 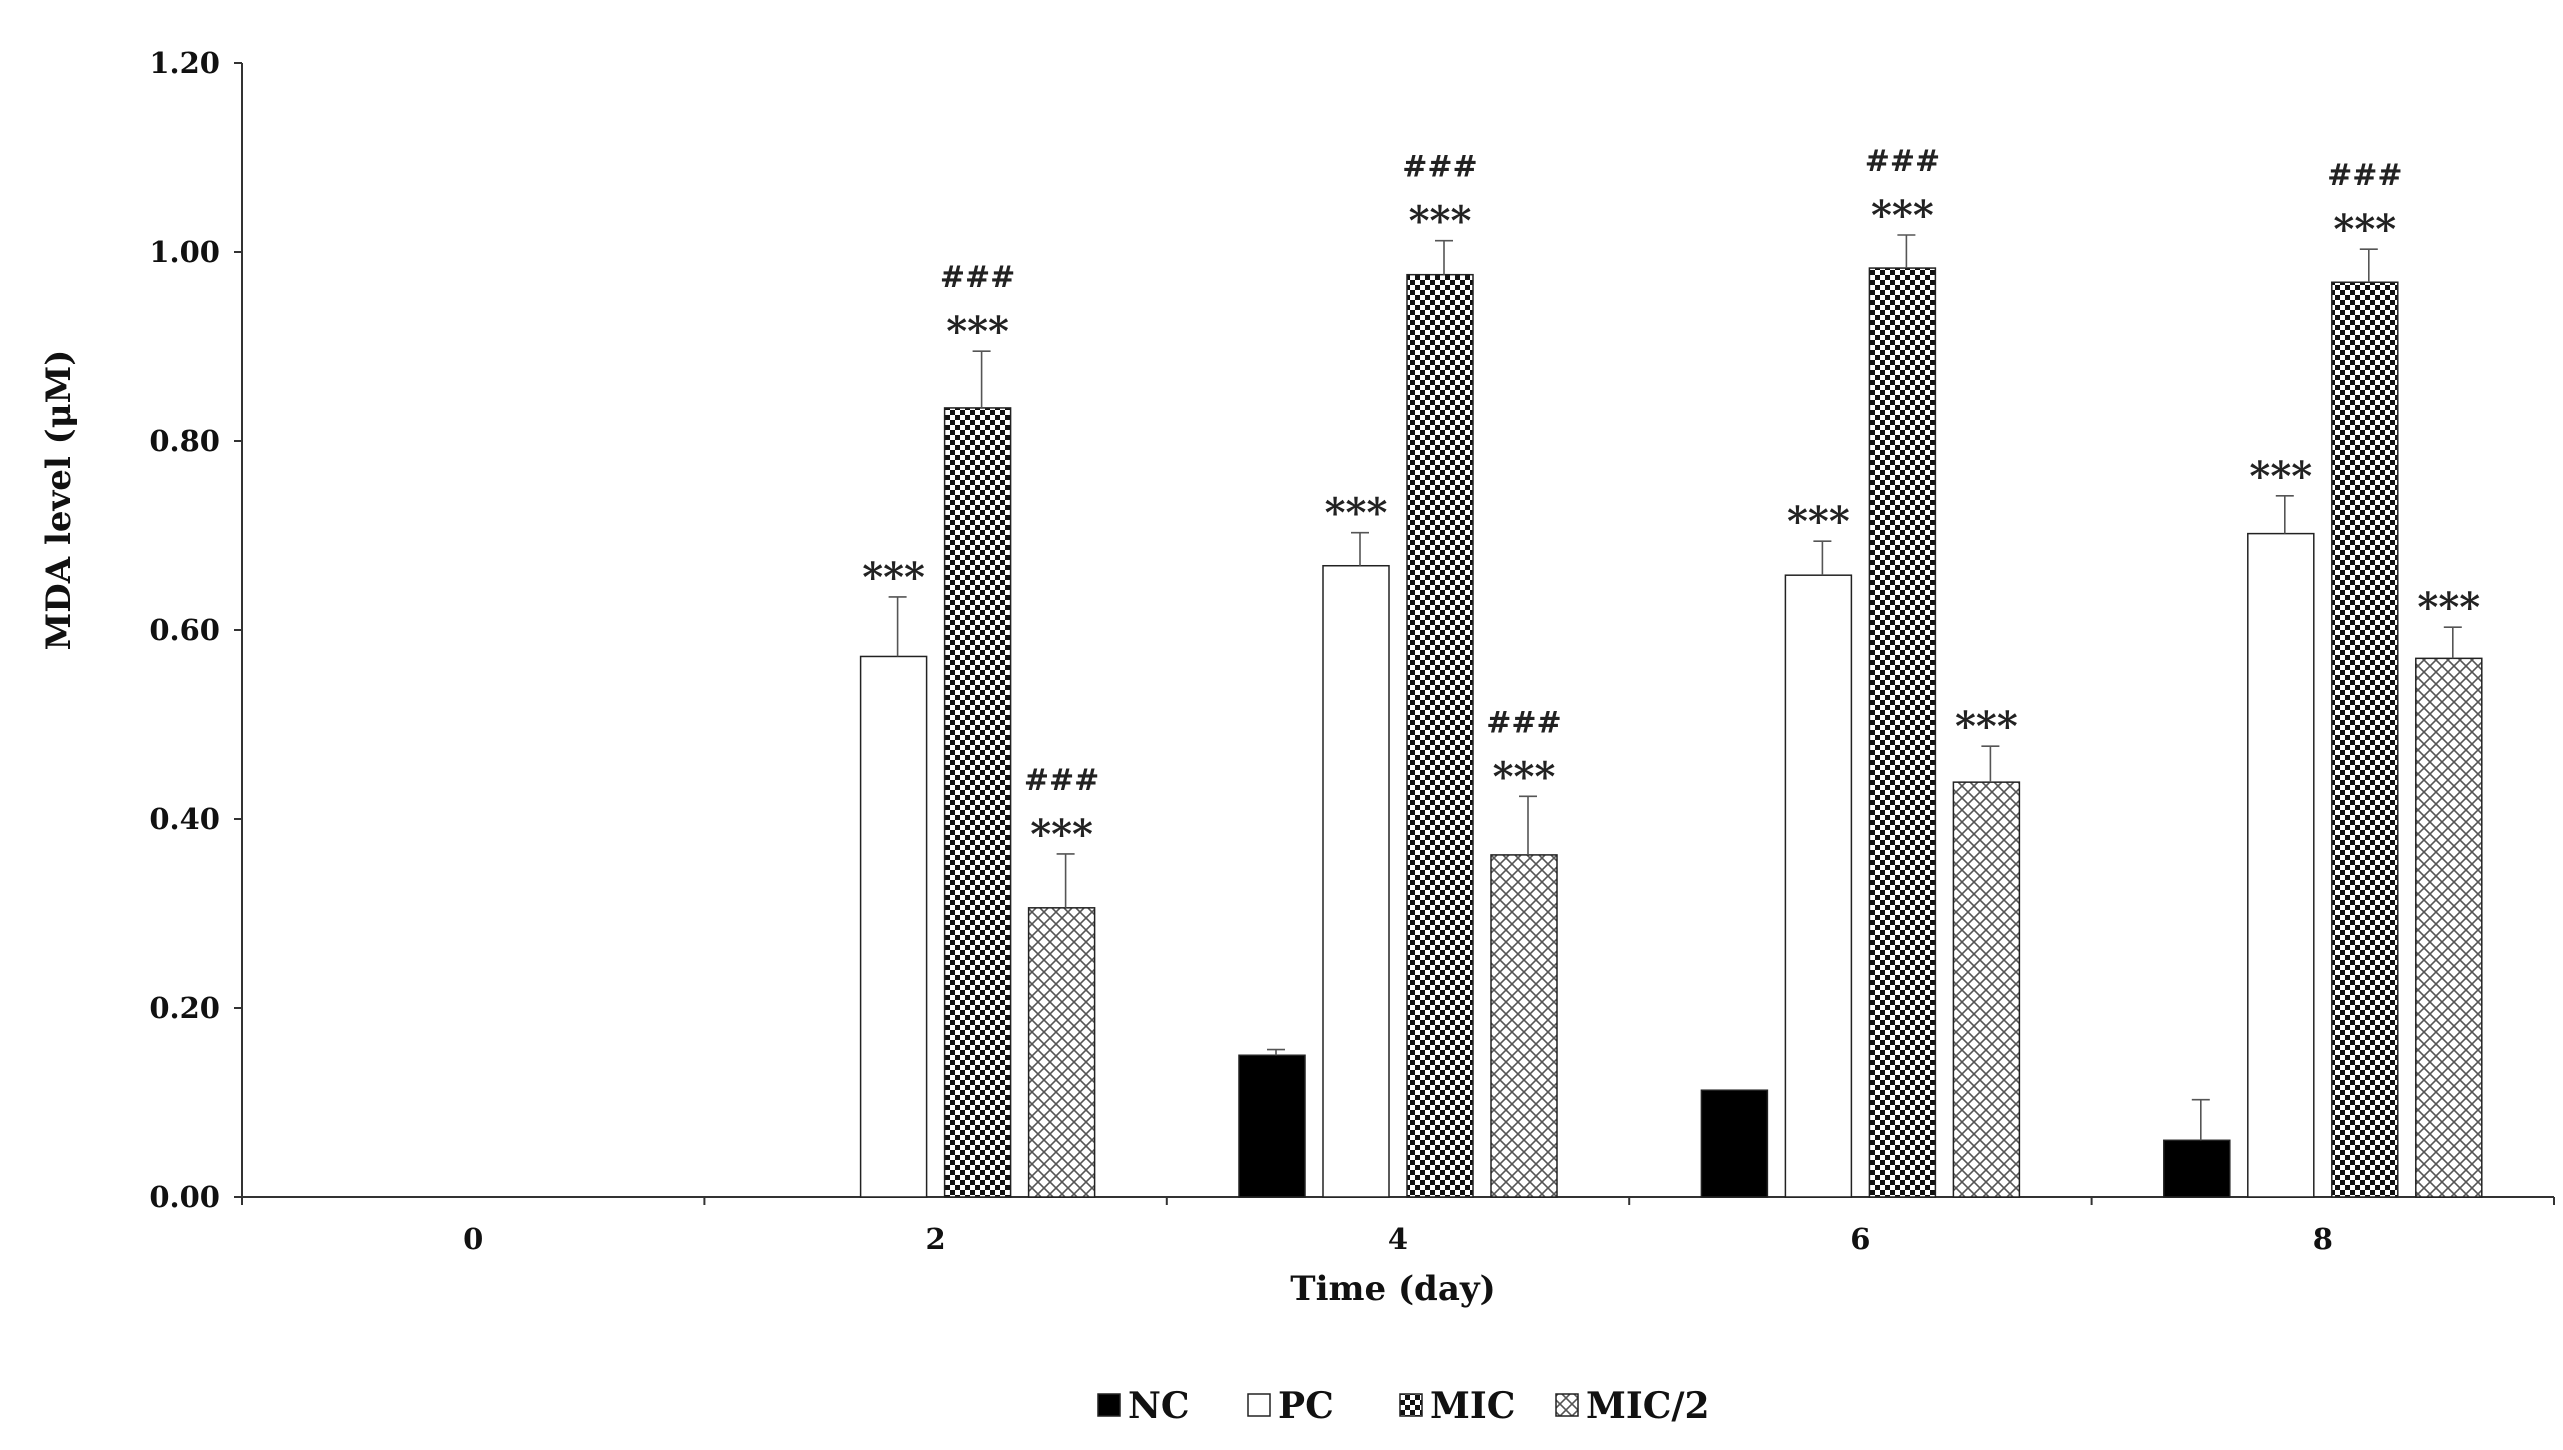 I want to click on x-tick-label: 6, so click(x=1860, y=1239).